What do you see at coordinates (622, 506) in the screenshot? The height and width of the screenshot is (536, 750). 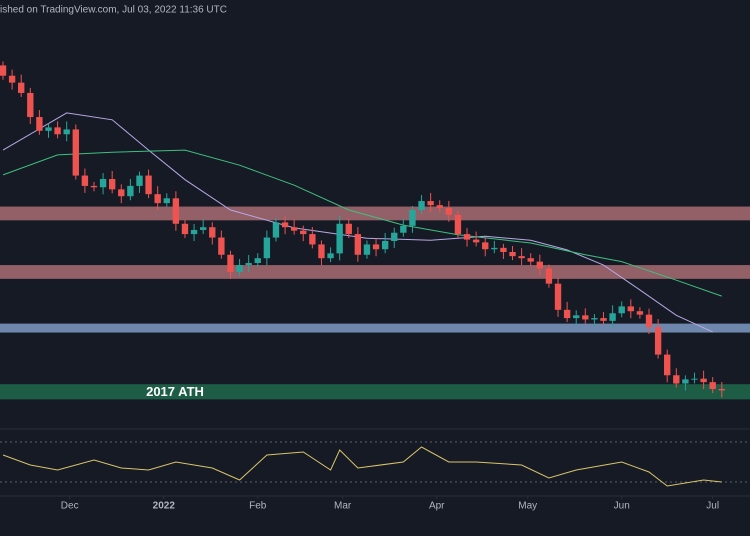 I see `x-tick-label: Jun` at bounding box center [622, 506].